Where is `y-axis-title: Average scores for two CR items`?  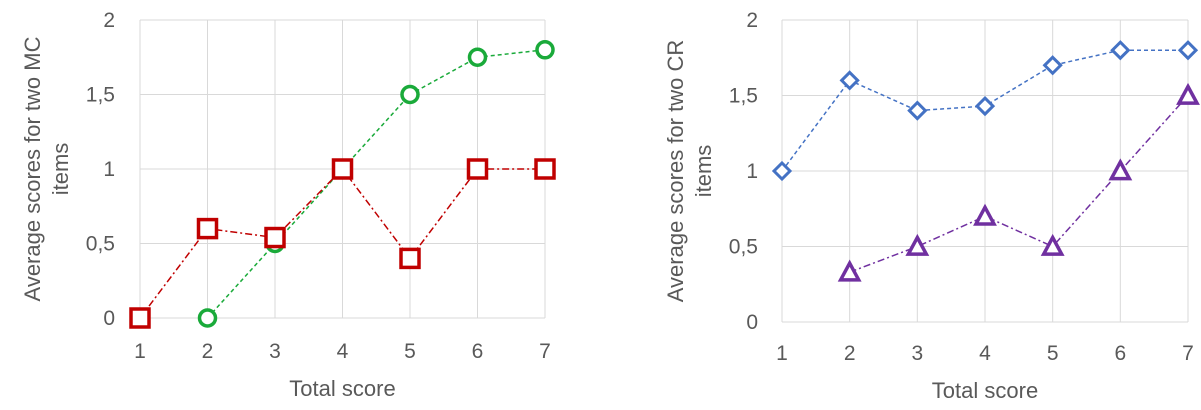
y-axis-title: Average scores for two CR items is located at coordinates (689, 171).